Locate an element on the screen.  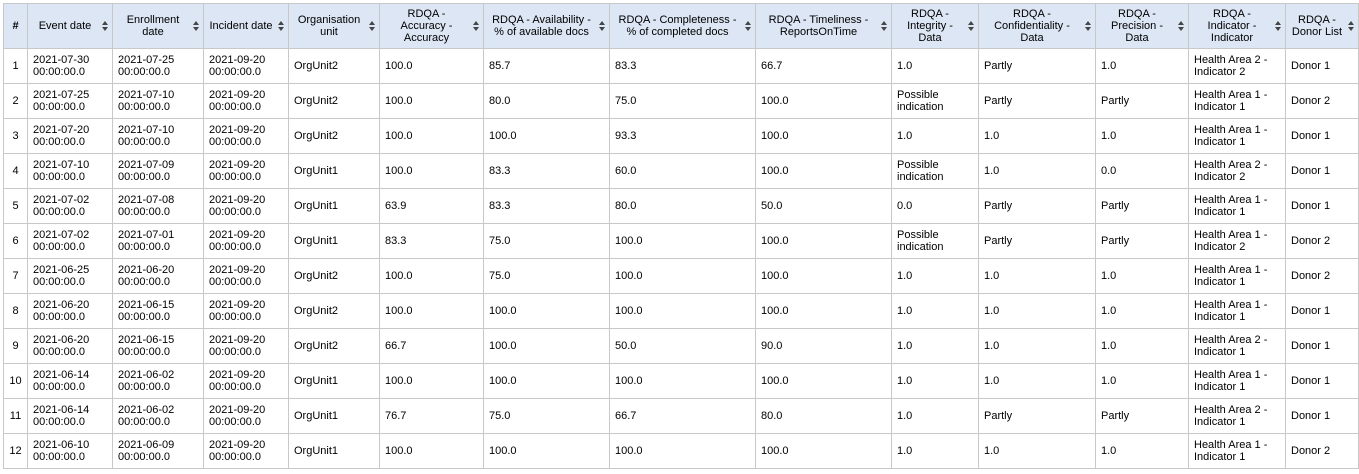
table-cell: 2021-07-01 00:00:00.0 is located at coordinates (158, 241).